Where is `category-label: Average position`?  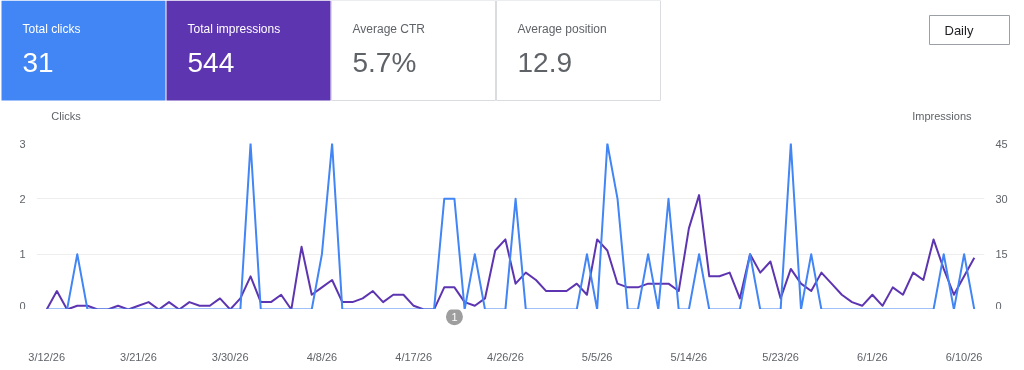
category-label: Average position is located at coordinates (562, 28).